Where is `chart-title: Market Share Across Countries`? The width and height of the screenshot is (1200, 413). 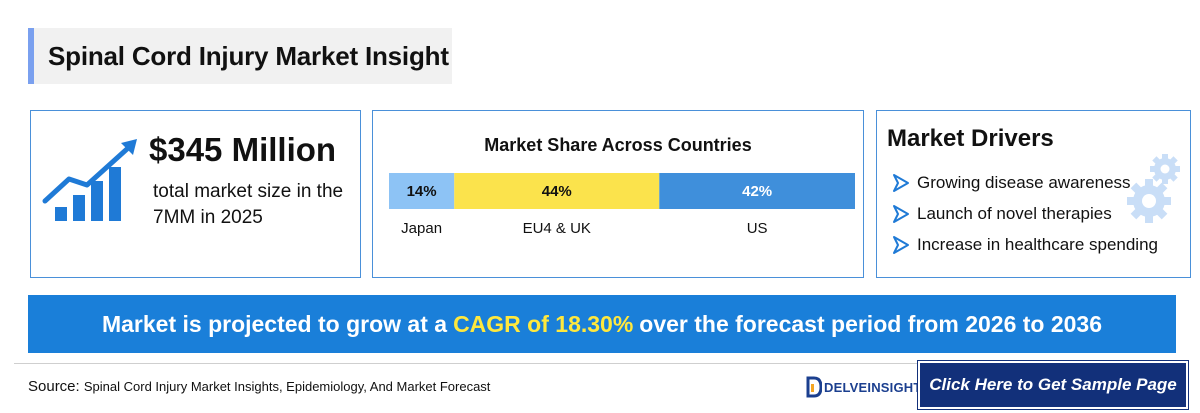
chart-title: Market Share Across Countries is located at coordinates (618, 145).